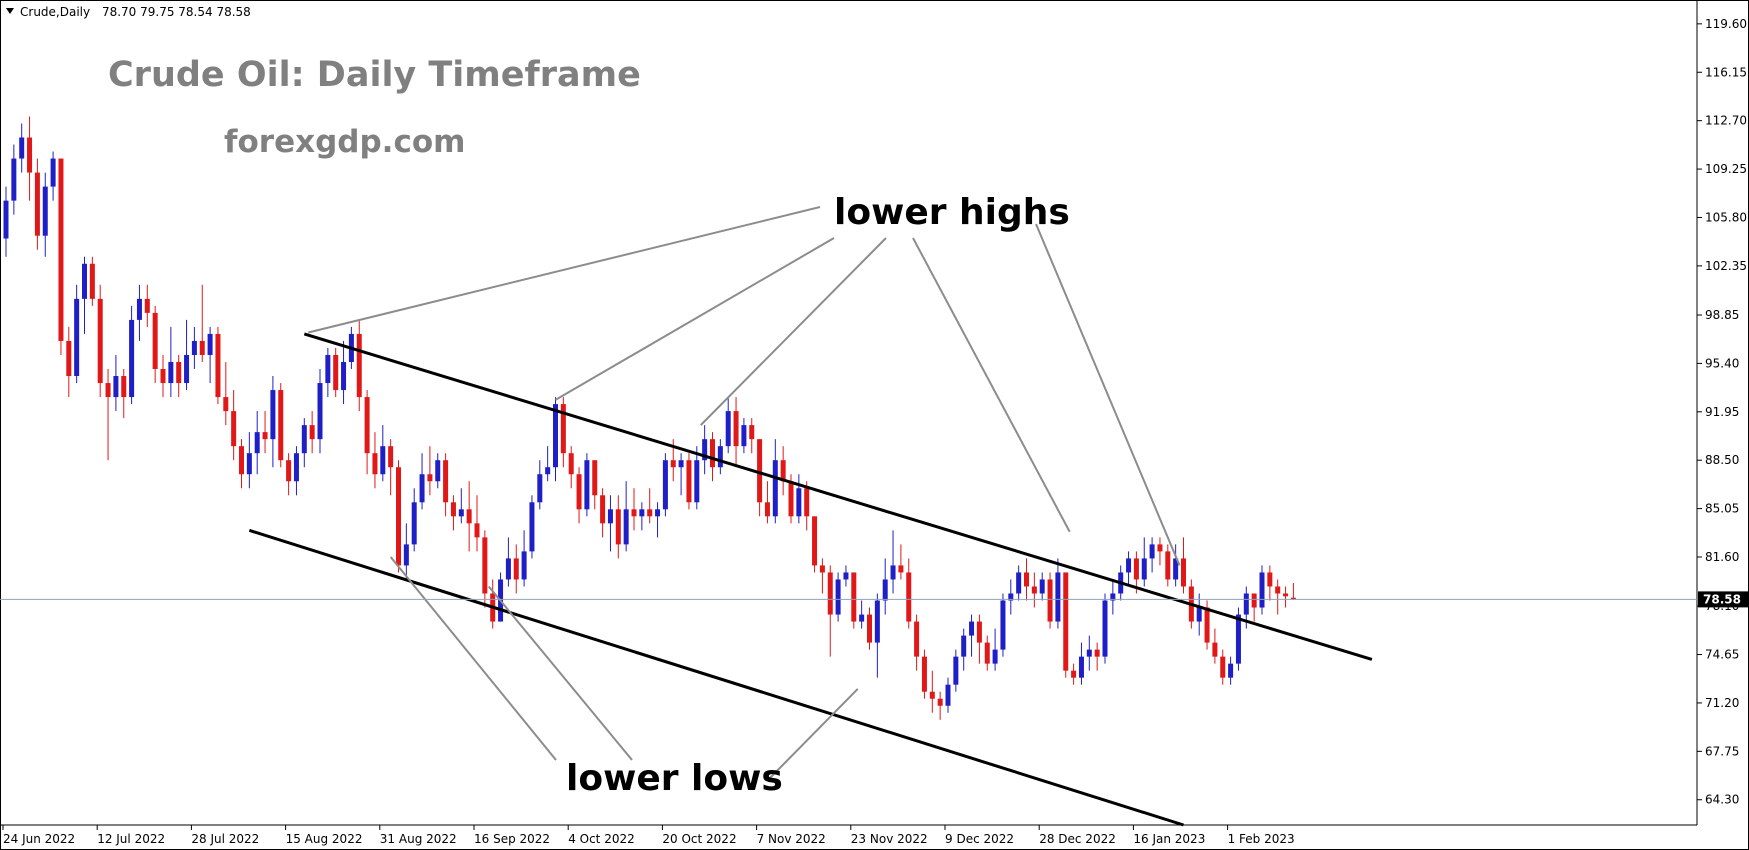 This screenshot has width=1749, height=850. Describe the element at coordinates (952, 212) in the screenshot. I see `annotation-lower-highs: lower highs` at that location.